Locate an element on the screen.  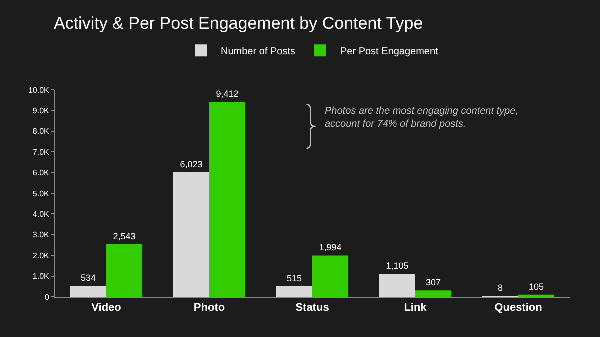
x-tick-label: Status is located at coordinates (313, 308).